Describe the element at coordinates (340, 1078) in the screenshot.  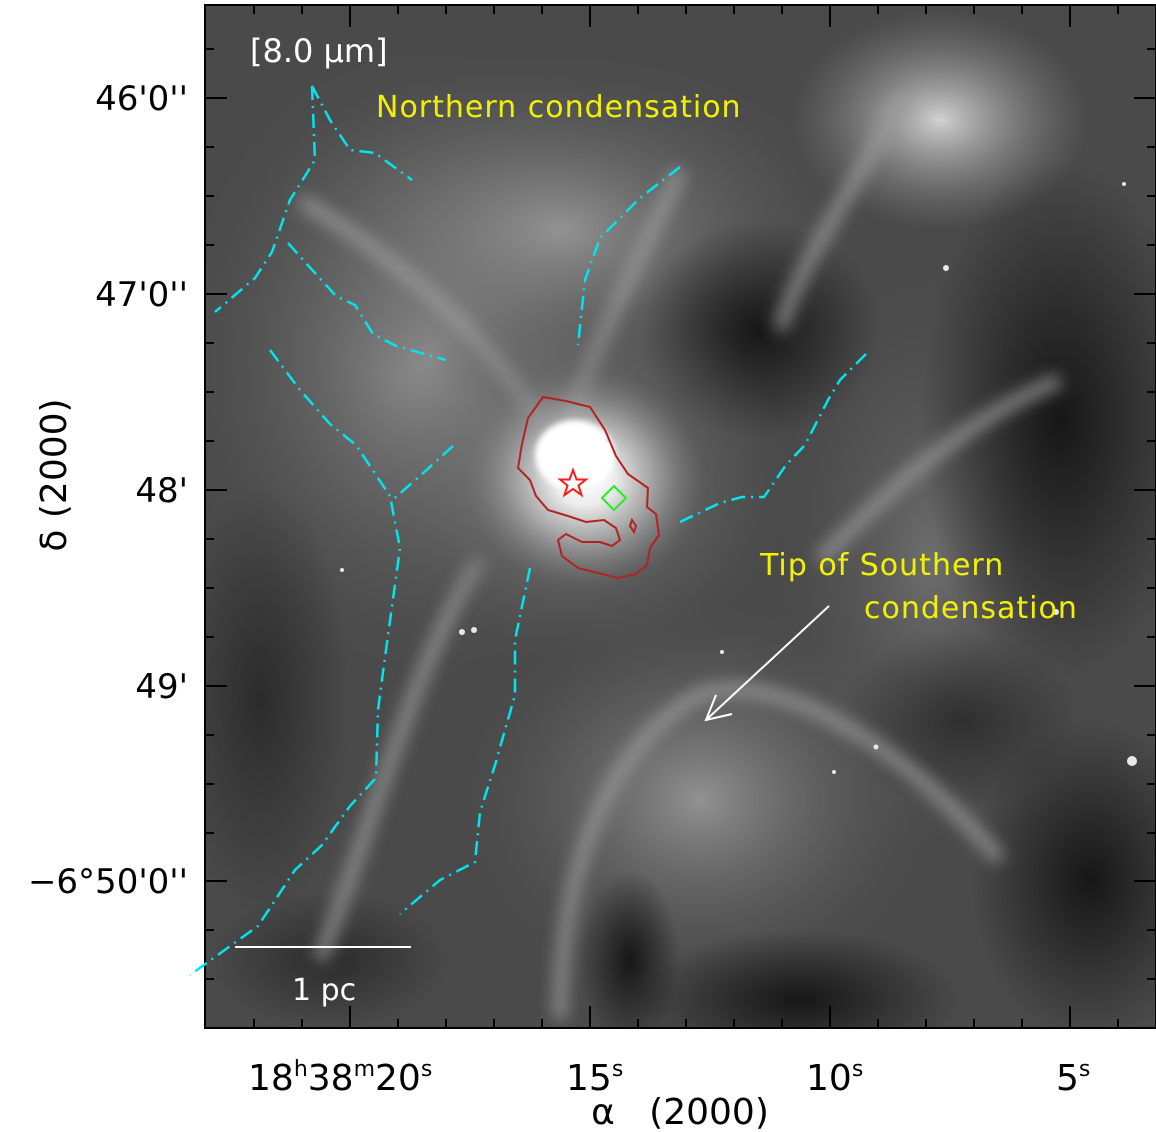
I see `x-tick-label-0: 18h38m20s` at that location.